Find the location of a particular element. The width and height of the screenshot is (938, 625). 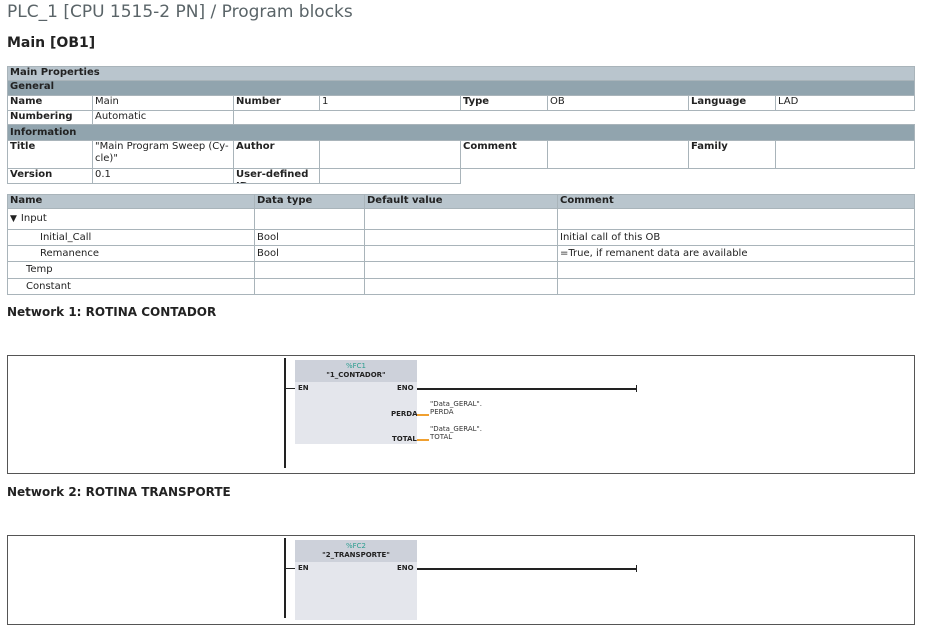

comment-value is located at coordinates (618, 154).